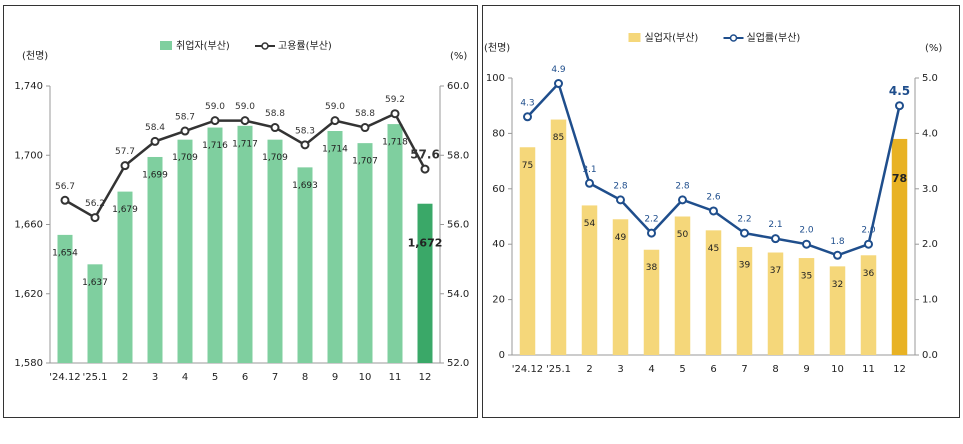 The width and height of the screenshot is (963, 444). What do you see at coordinates (498, 244) in the screenshot?
I see `y-tick-label: 40` at bounding box center [498, 244].